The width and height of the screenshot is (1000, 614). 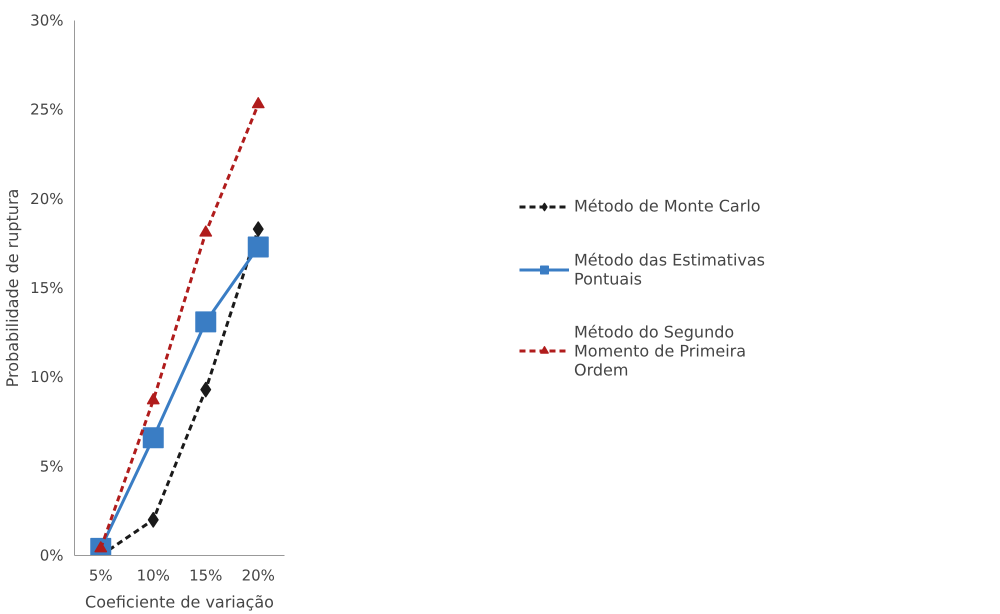 I want to click on y-tick-label: 15%, so click(x=47, y=288).